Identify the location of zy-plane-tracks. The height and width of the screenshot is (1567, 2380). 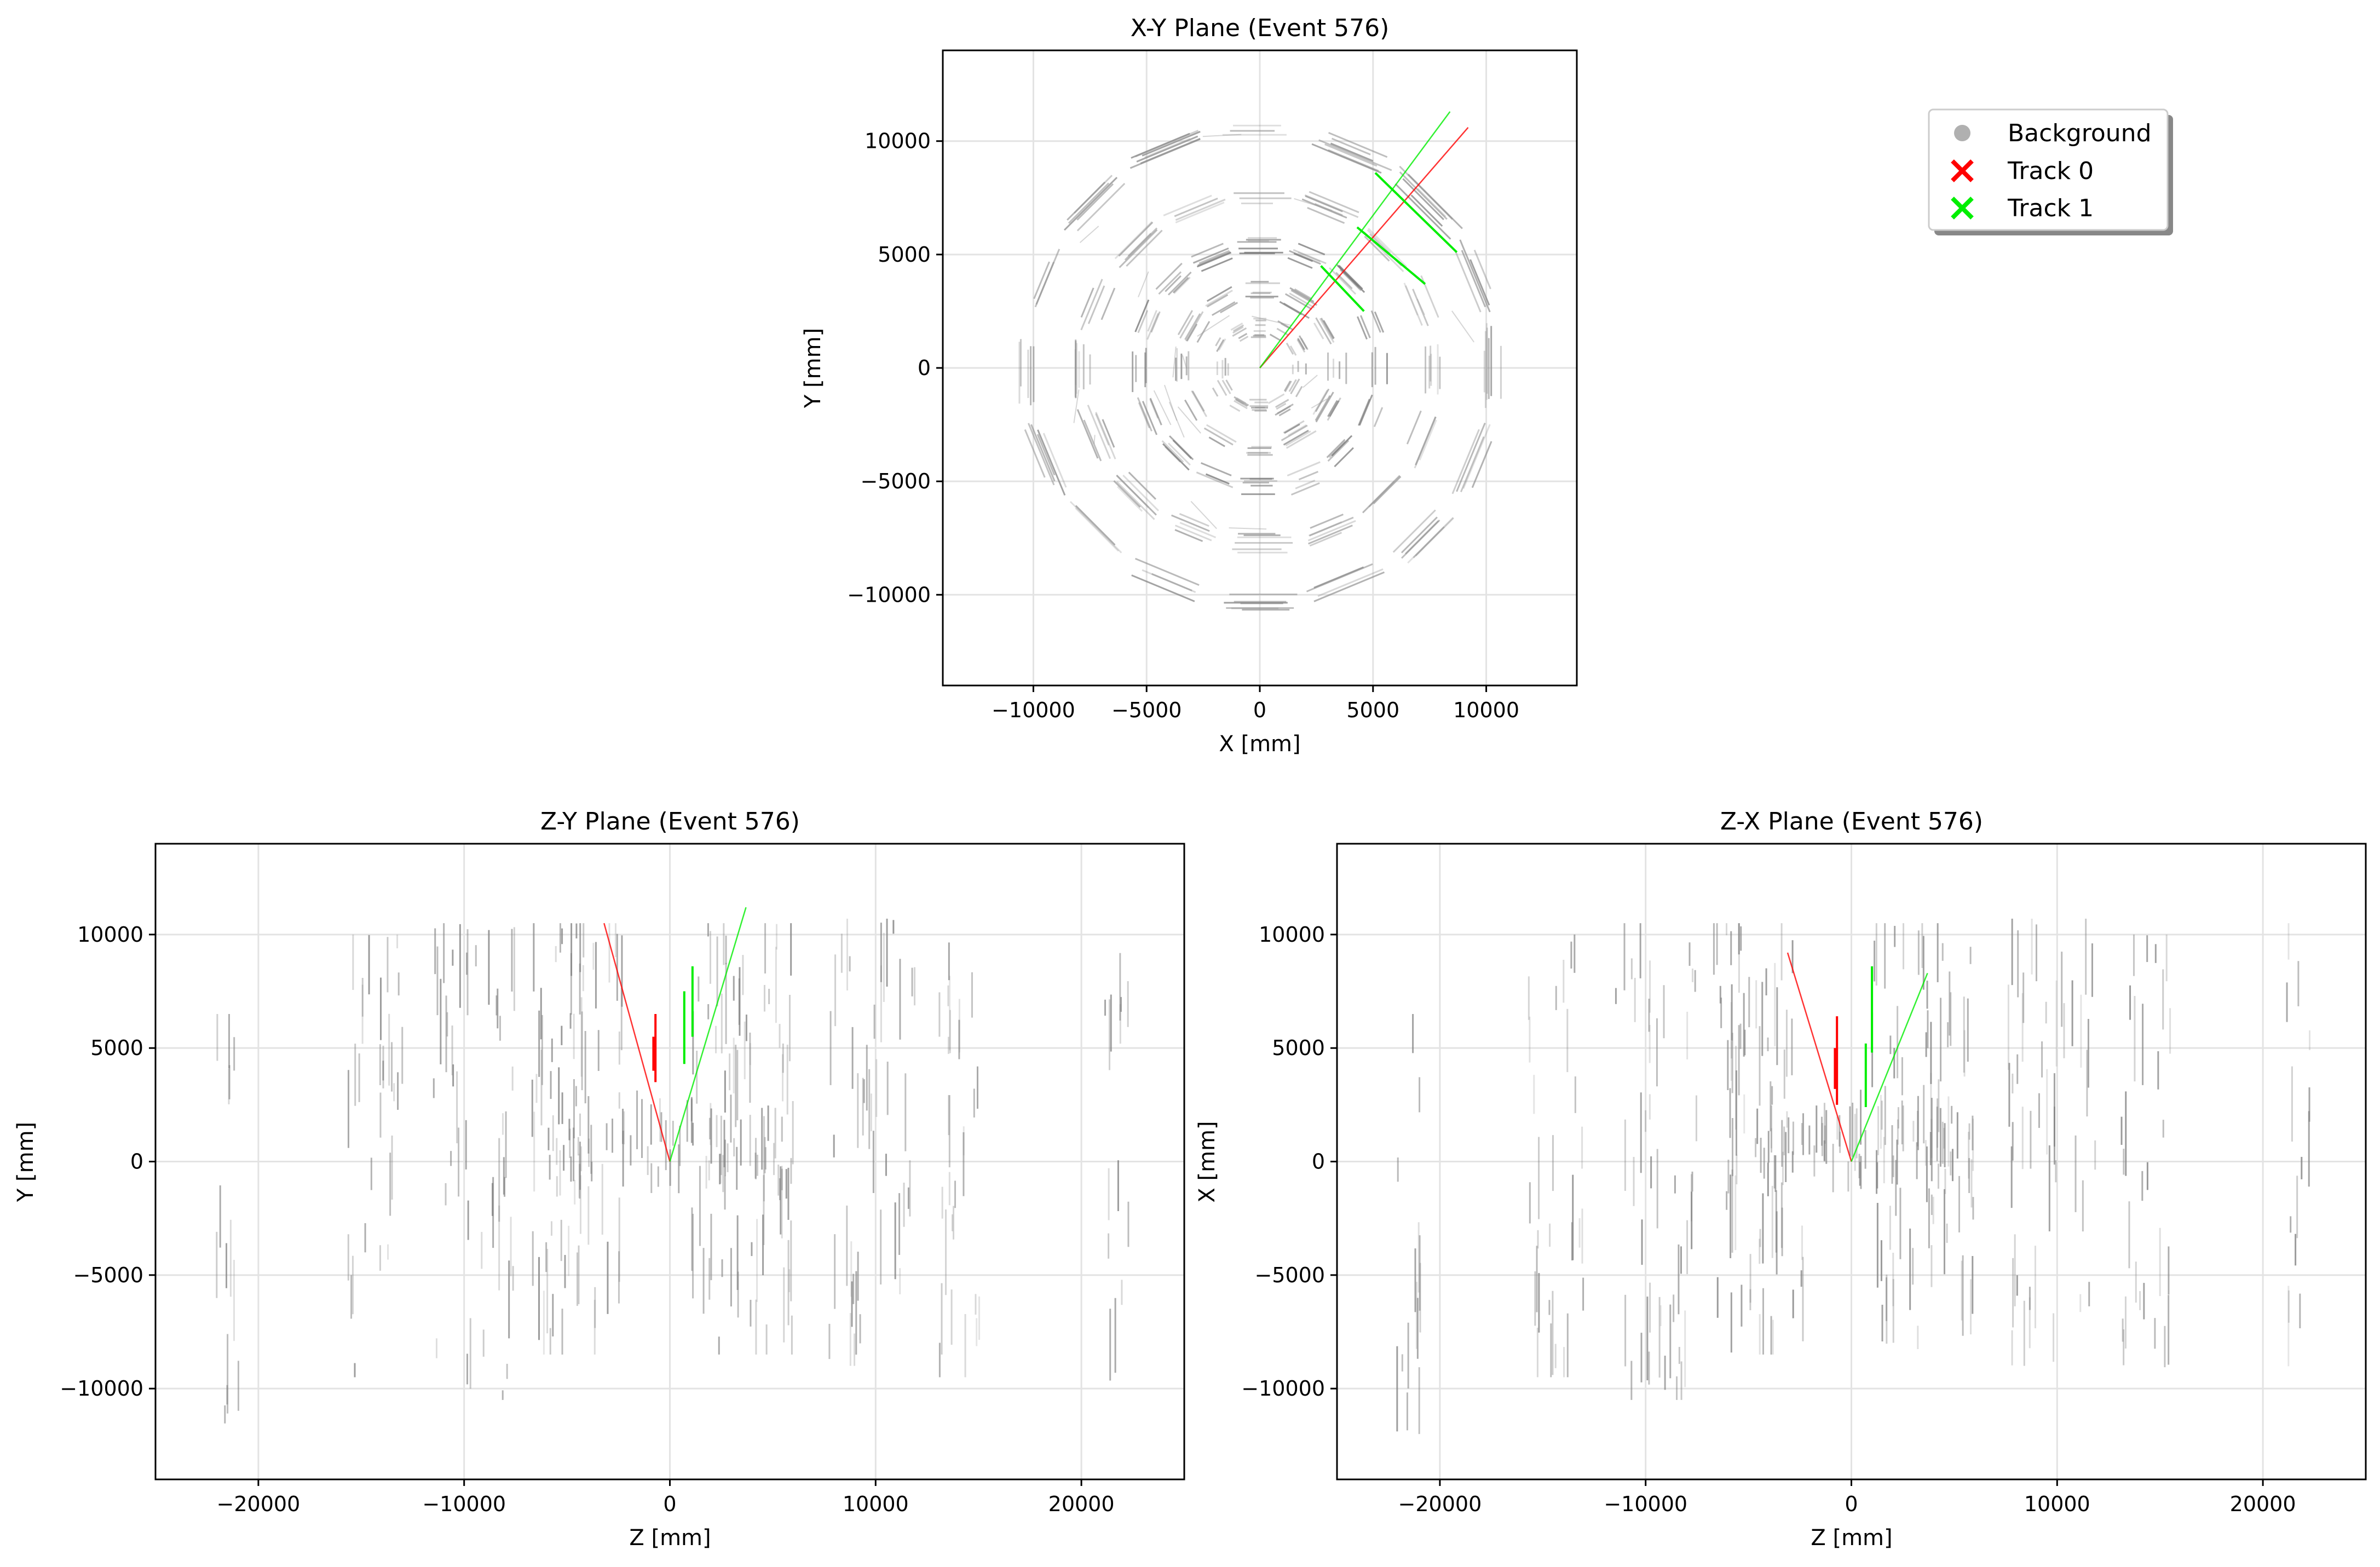
(675, 1034).